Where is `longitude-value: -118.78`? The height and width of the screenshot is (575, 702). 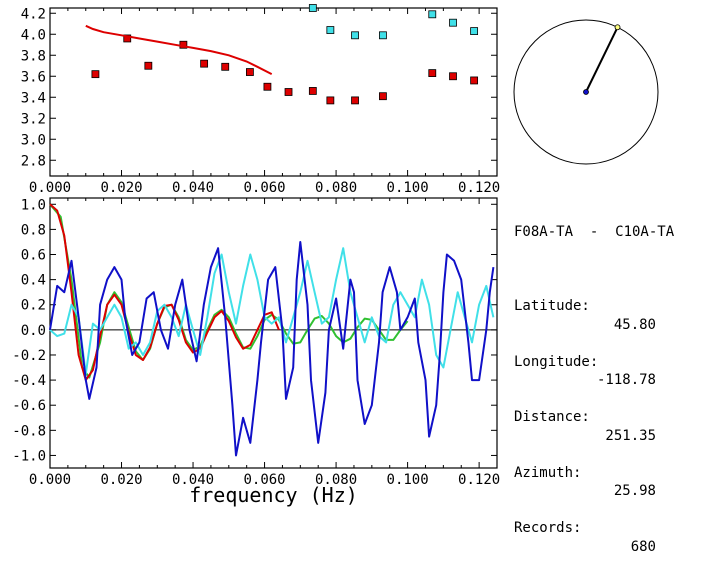
longitude-value: -118.78 is located at coordinates (626, 380).